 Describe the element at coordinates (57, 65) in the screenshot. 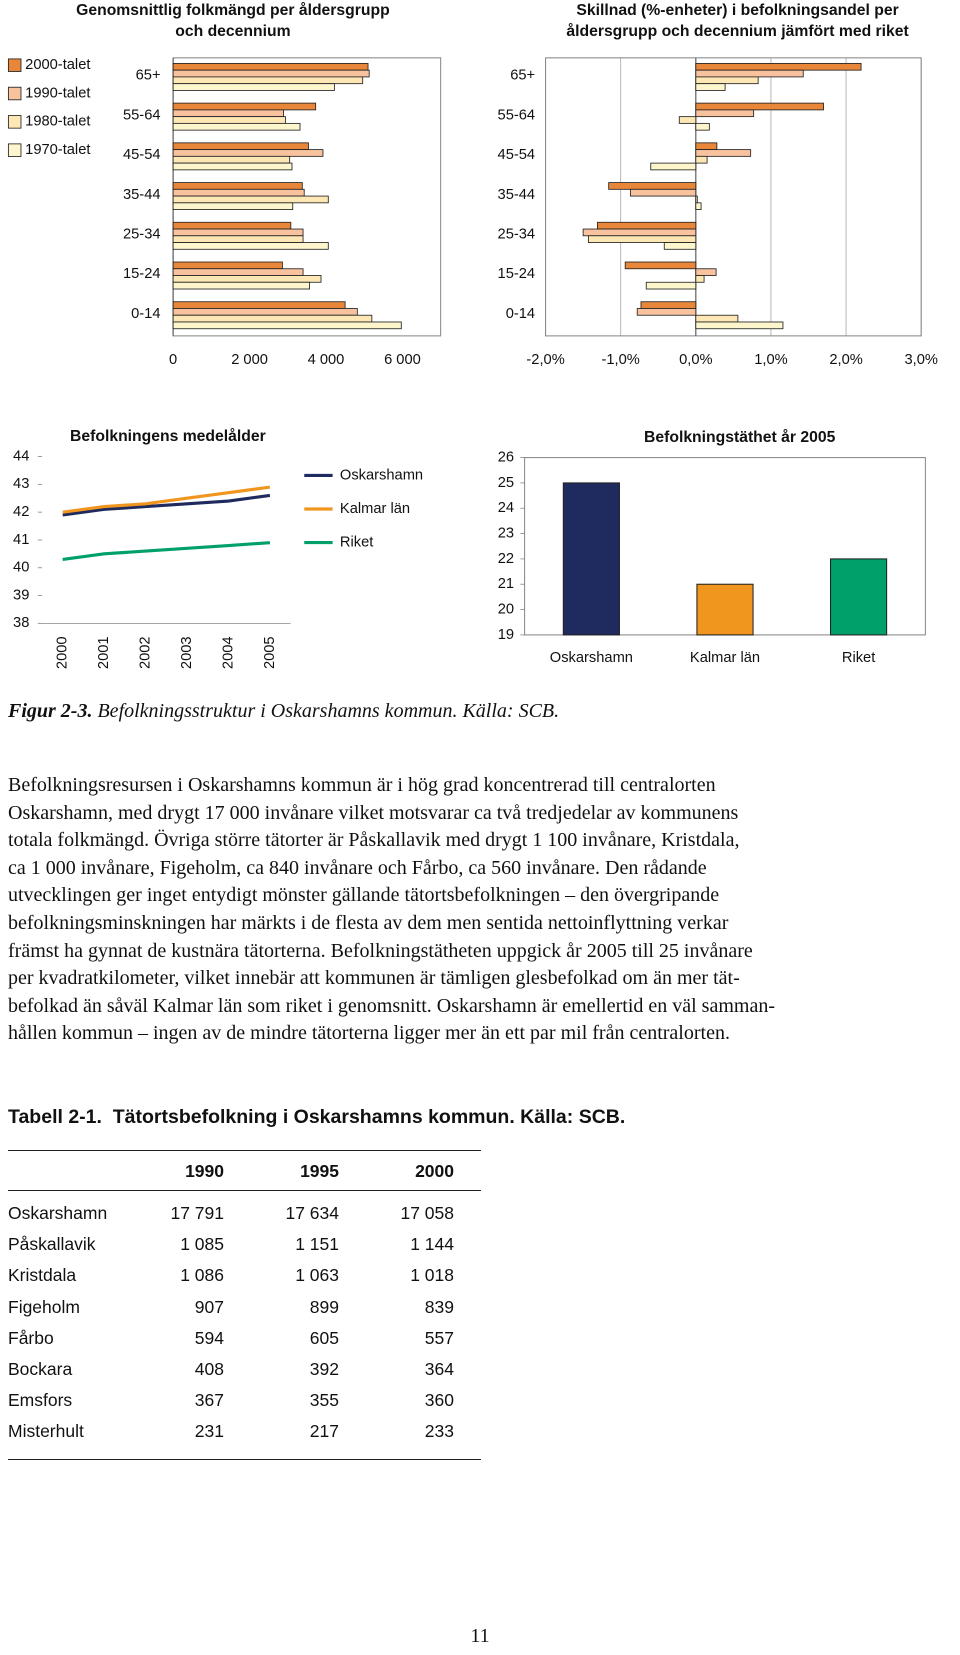

I see `legend-label: 2000-talet` at that location.